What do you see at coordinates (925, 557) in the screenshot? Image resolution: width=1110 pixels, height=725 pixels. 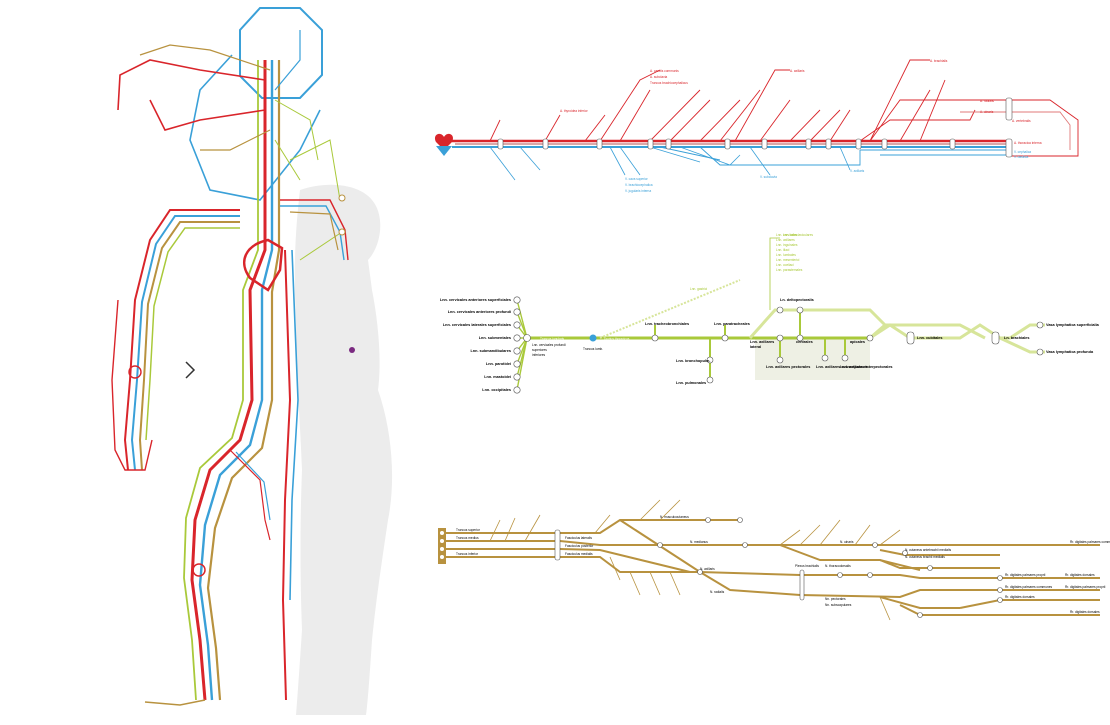 I see `svg-text: N. cutaneus brachii medialis` at bounding box center [925, 557].